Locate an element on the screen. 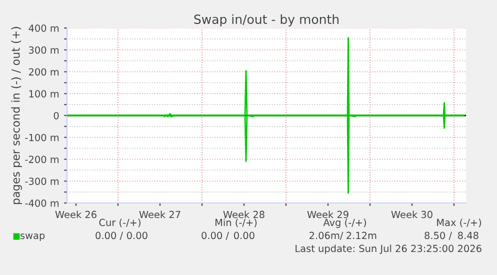  text: 2.12m is located at coordinates (361, 235).